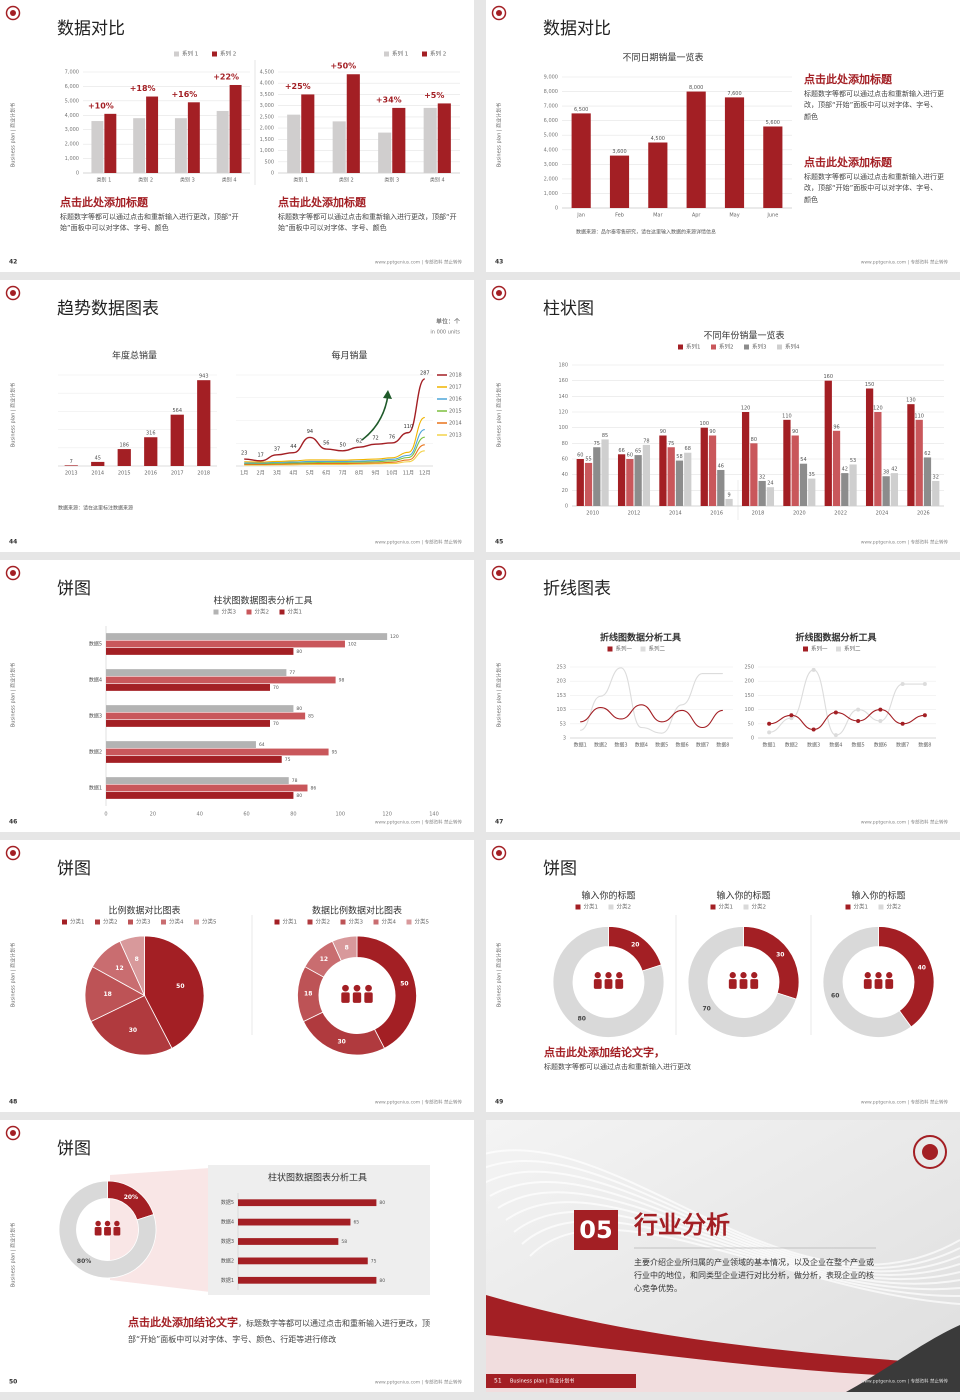 The width and height of the screenshot is (960, 1400). I want to click on value-label: 54, so click(803, 460).